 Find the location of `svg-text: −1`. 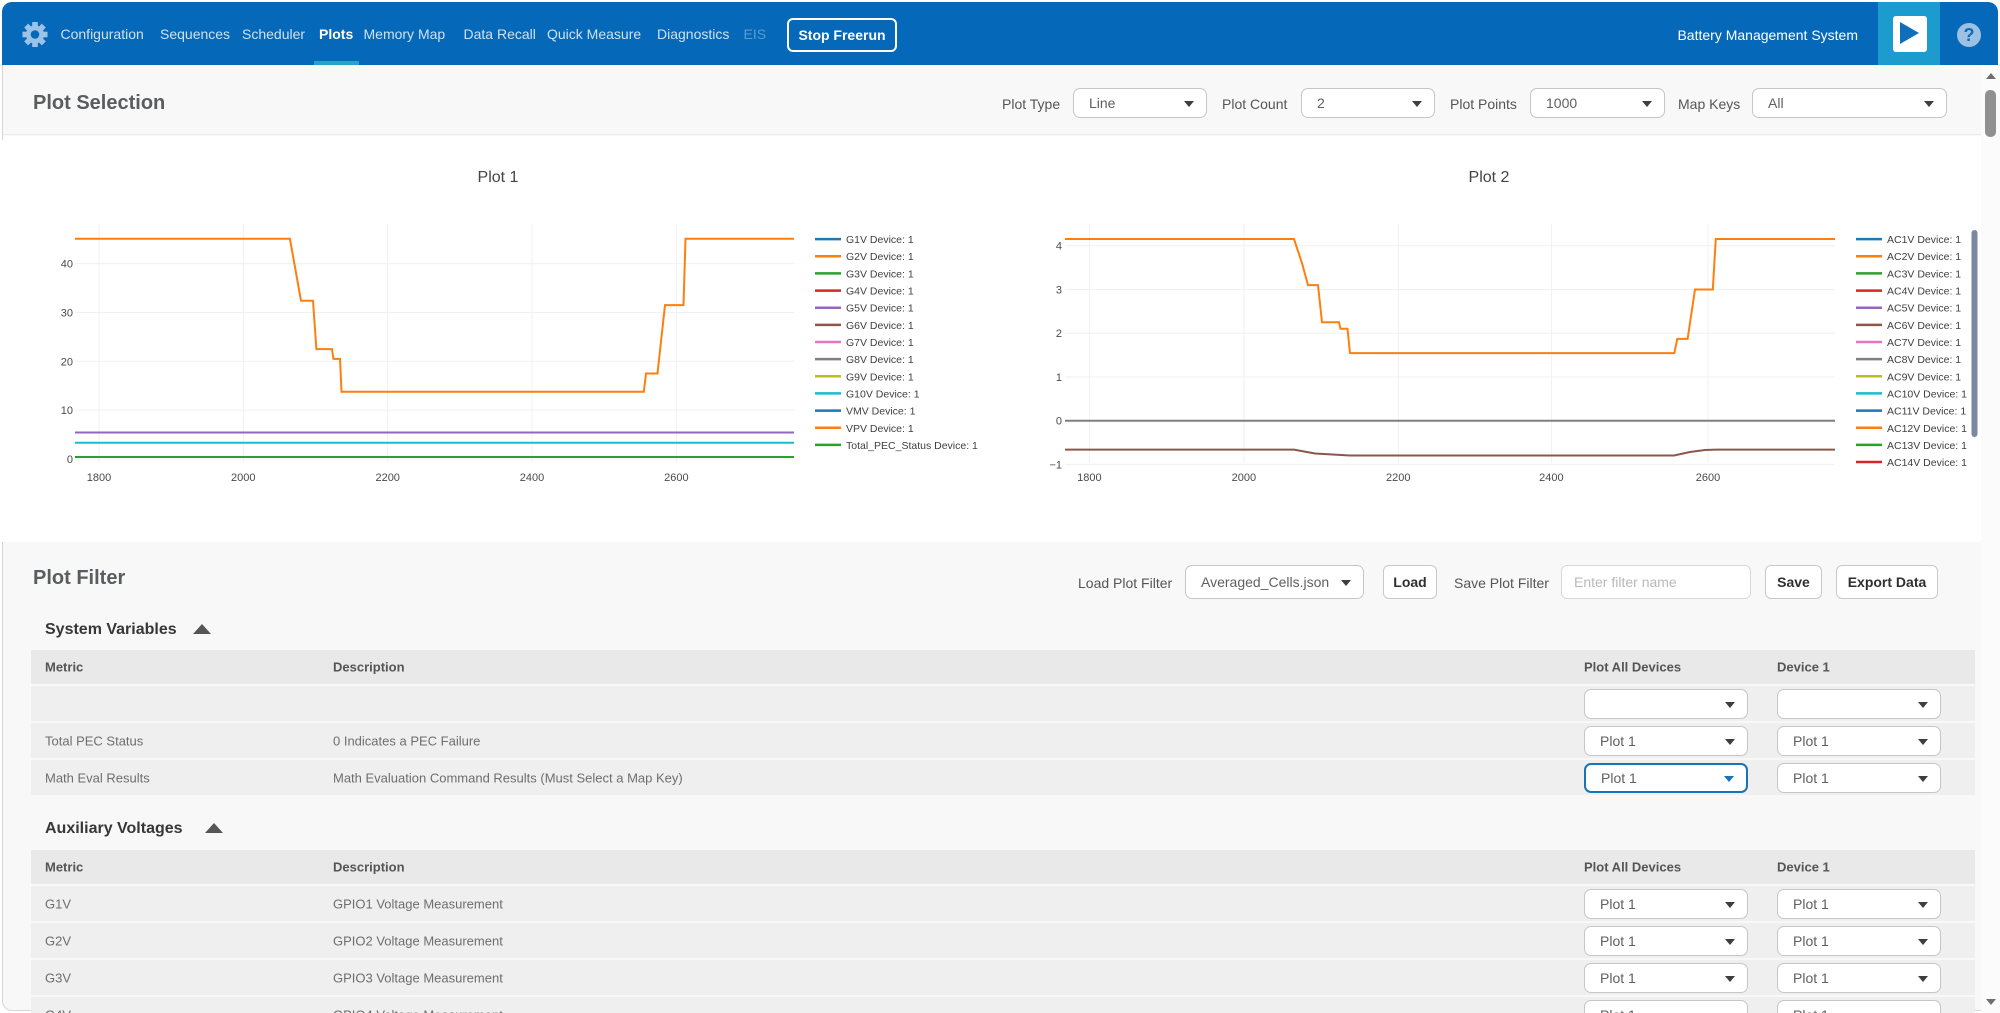

svg-text: −1 is located at coordinates (1055, 465).